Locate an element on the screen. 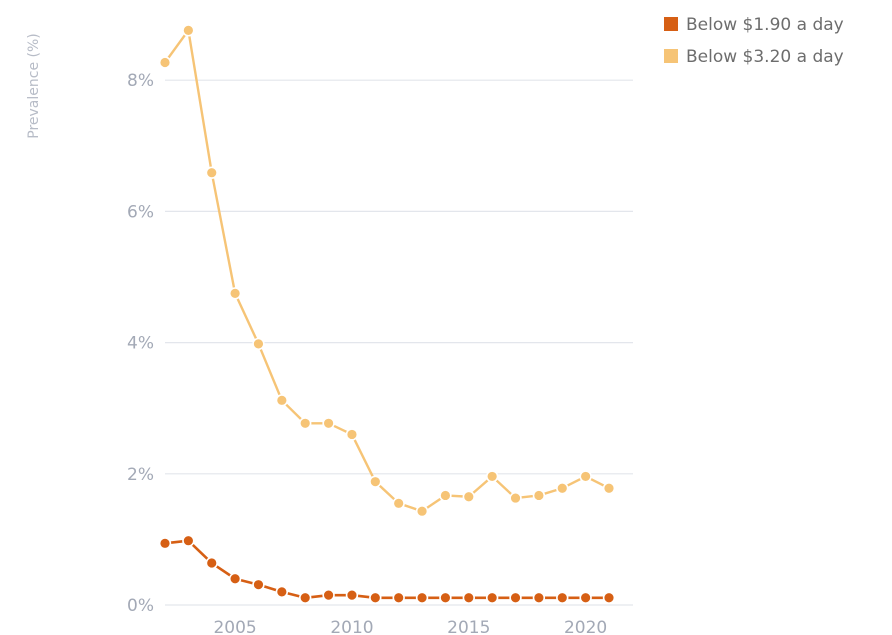  y-tick-label-6: 6% is located at coordinates (140, 212).